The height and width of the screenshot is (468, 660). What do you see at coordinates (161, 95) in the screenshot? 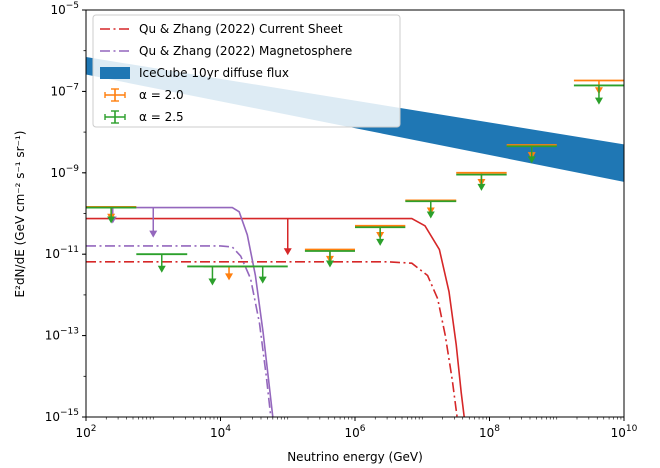
I see `legend-label-3: α = 2.0` at bounding box center [161, 95].